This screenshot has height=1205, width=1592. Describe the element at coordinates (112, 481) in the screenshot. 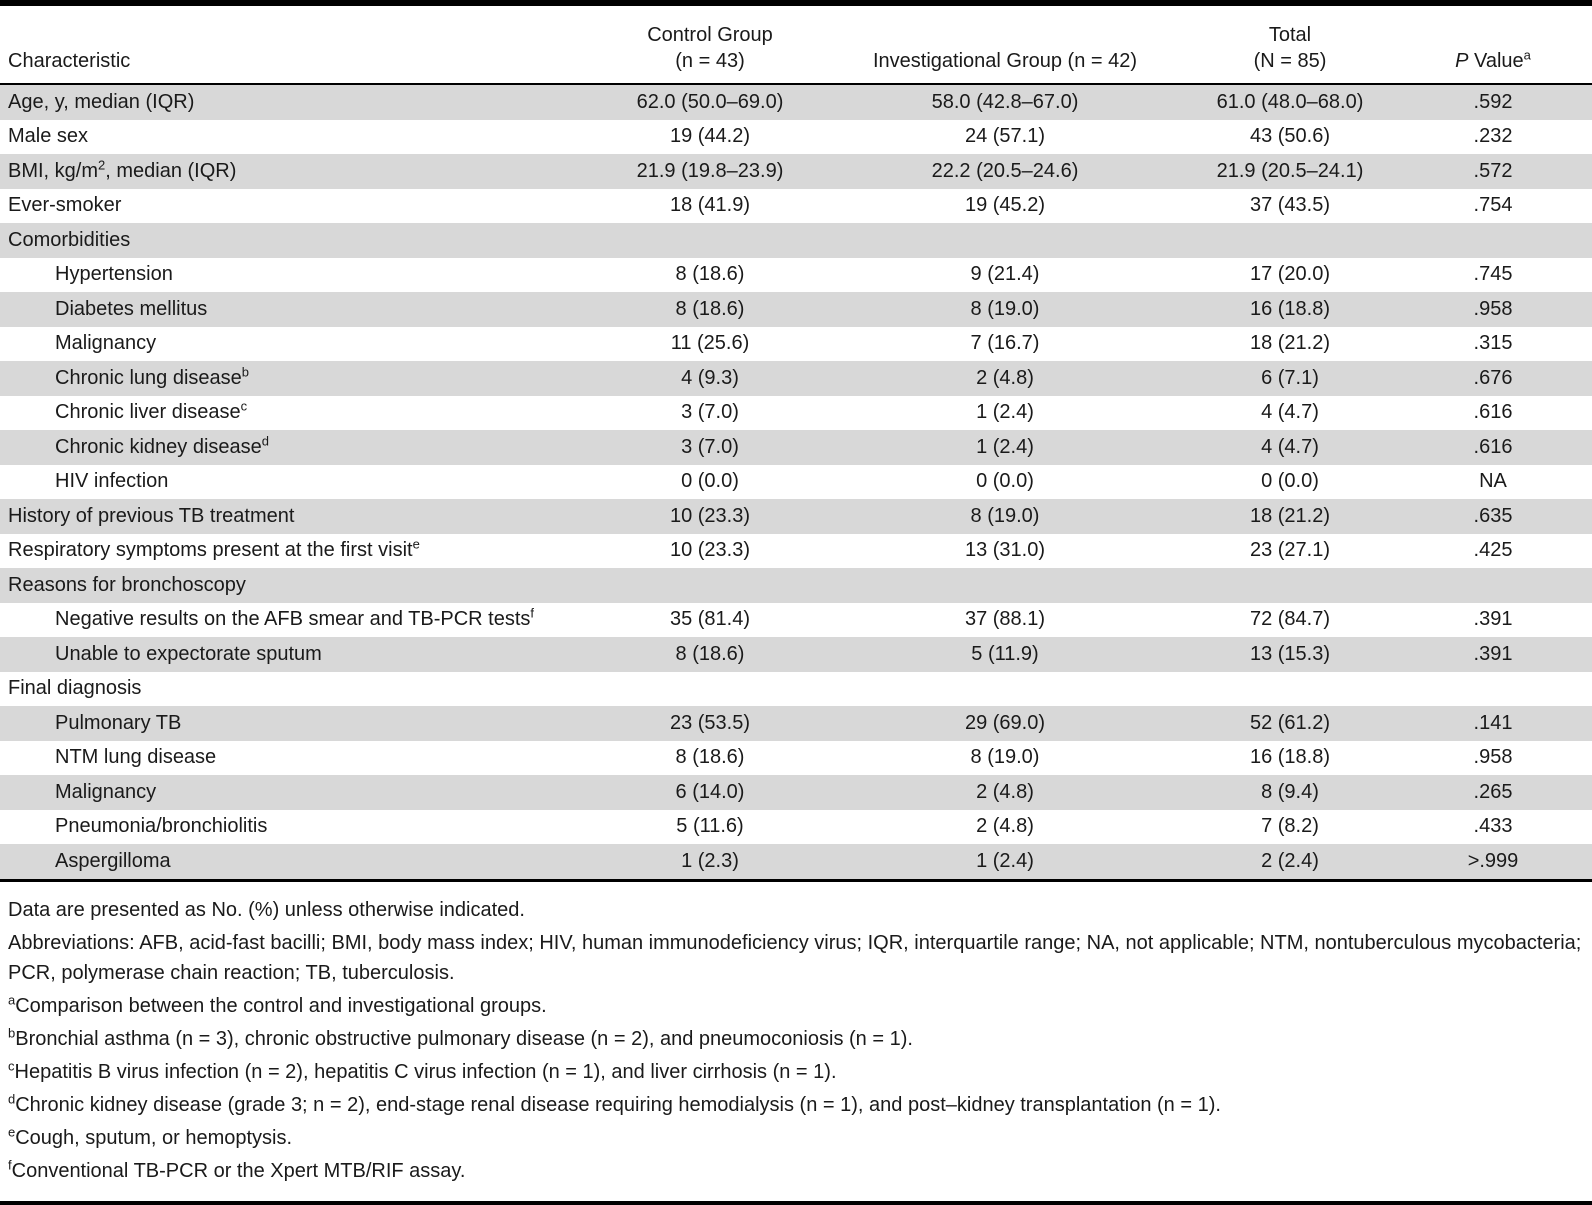

I see `row-label: HIV infection` at that location.